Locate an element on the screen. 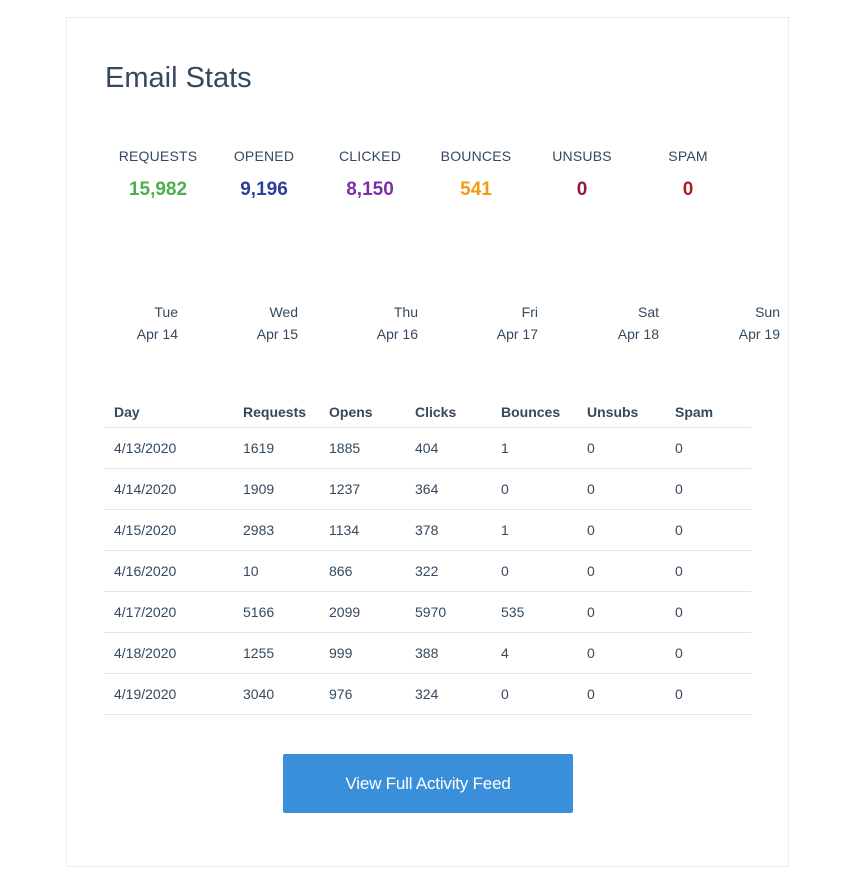 The width and height of the screenshot is (849, 891). table-cell: 10 is located at coordinates (276, 571).